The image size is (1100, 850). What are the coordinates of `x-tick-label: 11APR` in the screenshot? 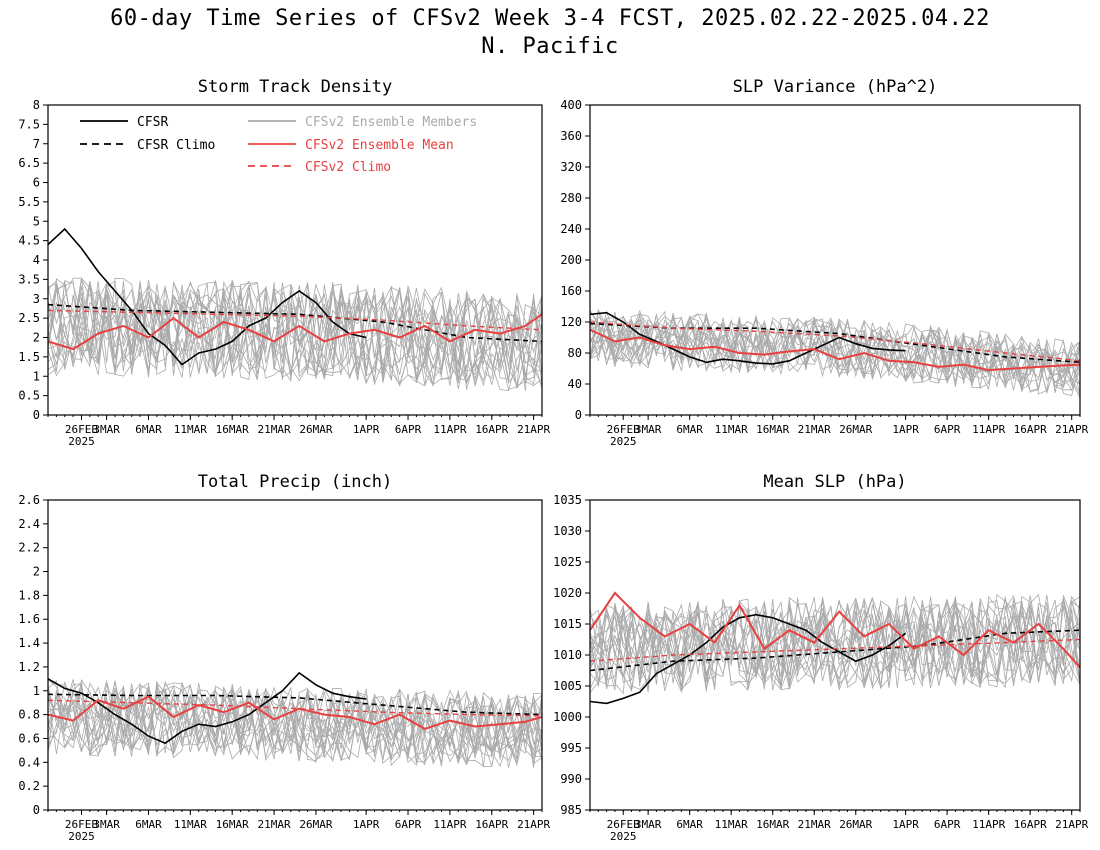 It's located at (988, 429).